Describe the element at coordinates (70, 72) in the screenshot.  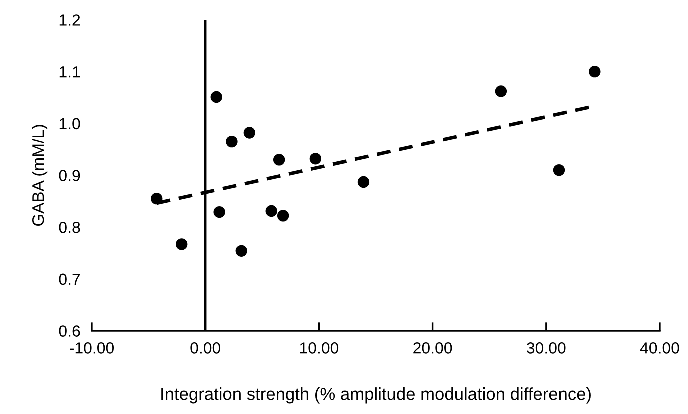
I see `y-tick-label: 1.1` at that location.